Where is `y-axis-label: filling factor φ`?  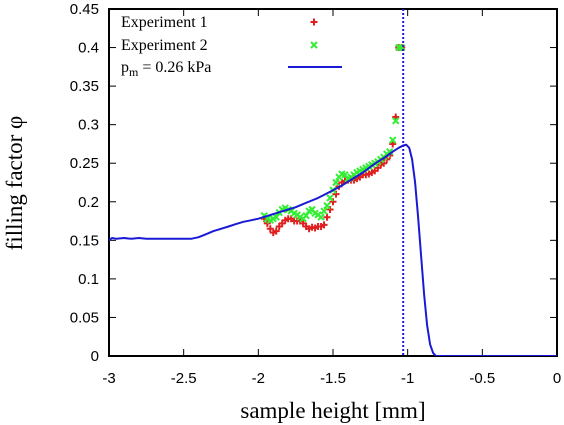 y-axis-label: filling factor φ is located at coordinates (14, 183).